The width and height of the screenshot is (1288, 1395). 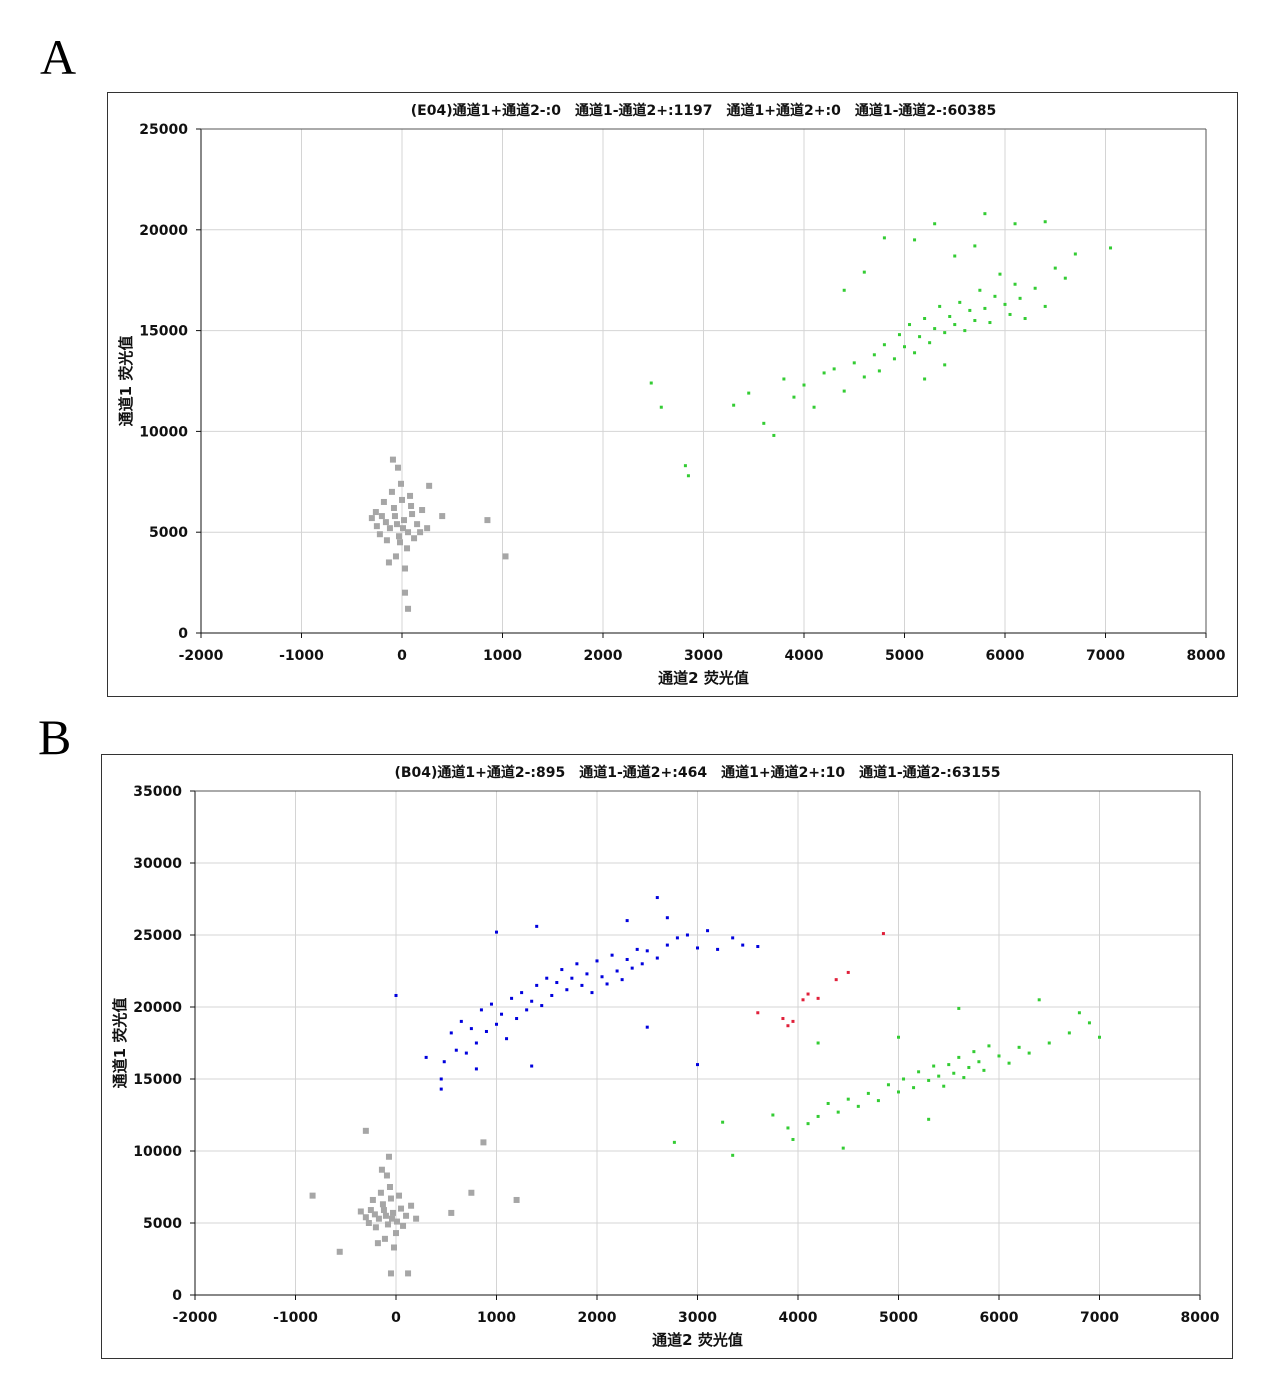 I want to click on y-tick-label: 0, so click(x=177, y=1296).